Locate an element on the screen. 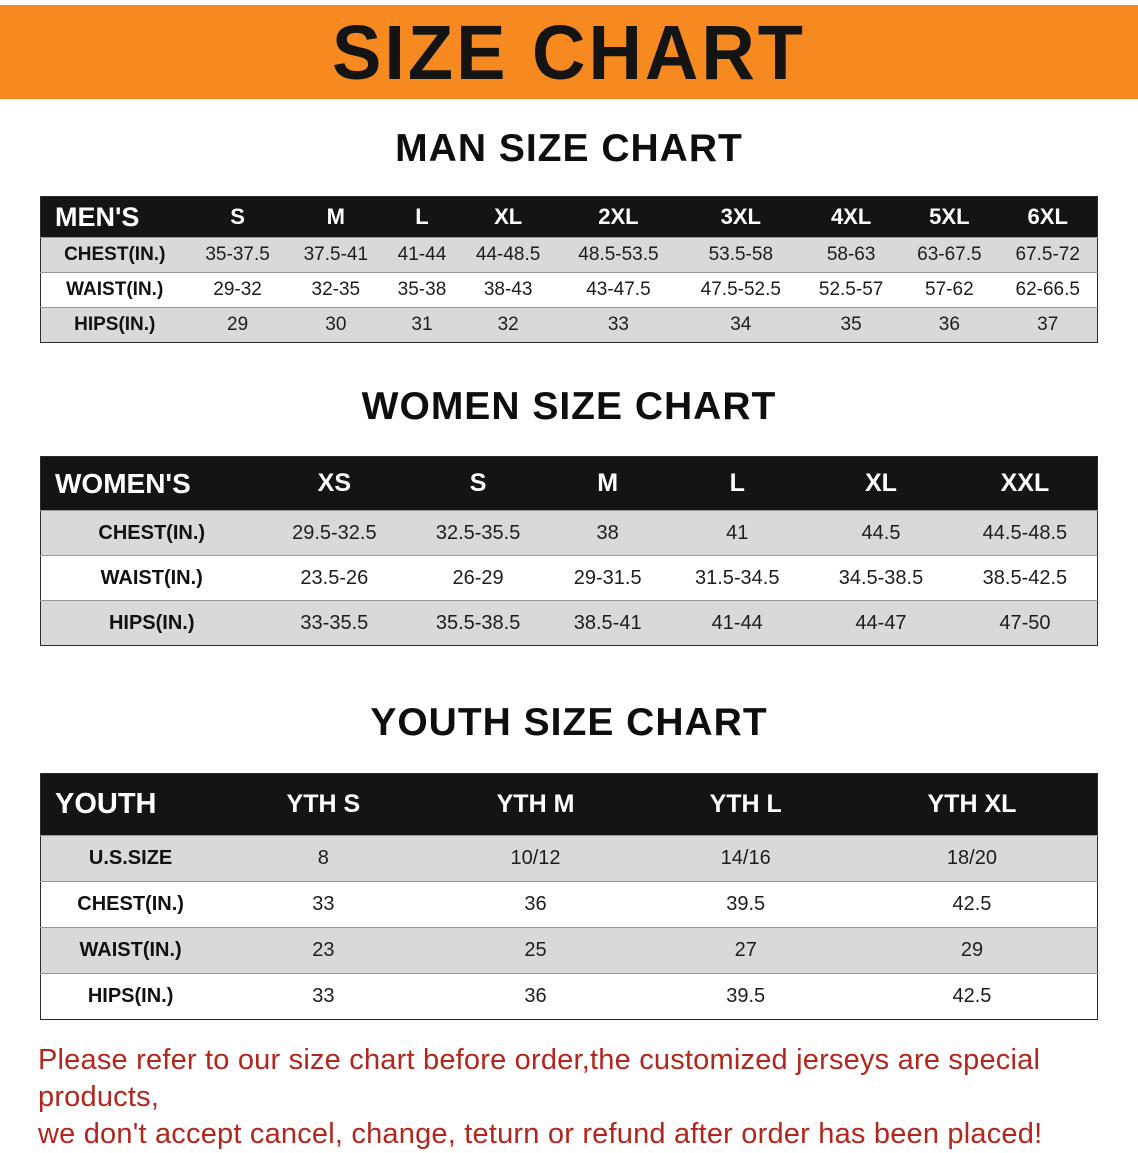 The height and width of the screenshot is (1153, 1138). data-cell: 32 is located at coordinates (508, 325).